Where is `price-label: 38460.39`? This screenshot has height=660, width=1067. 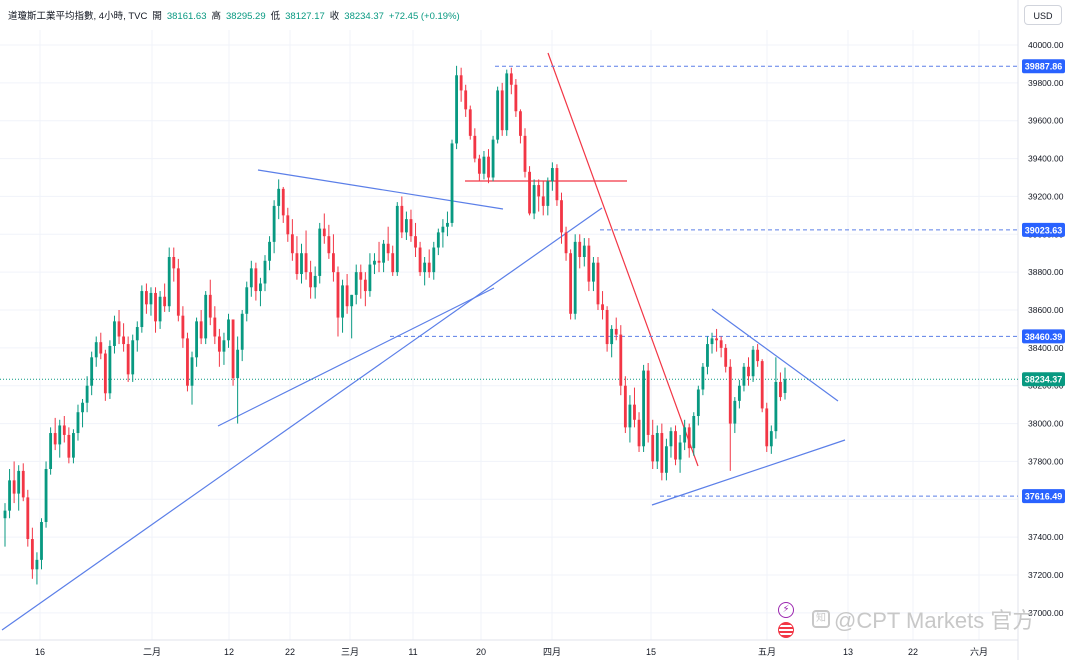 price-label: 38460.39 is located at coordinates (1044, 337).